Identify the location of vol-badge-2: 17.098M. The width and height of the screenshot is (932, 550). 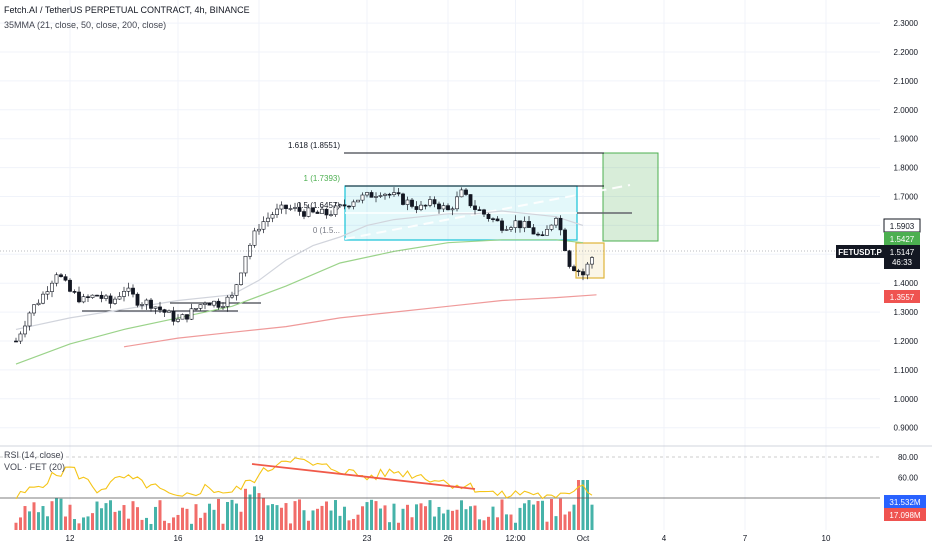
(905, 514).